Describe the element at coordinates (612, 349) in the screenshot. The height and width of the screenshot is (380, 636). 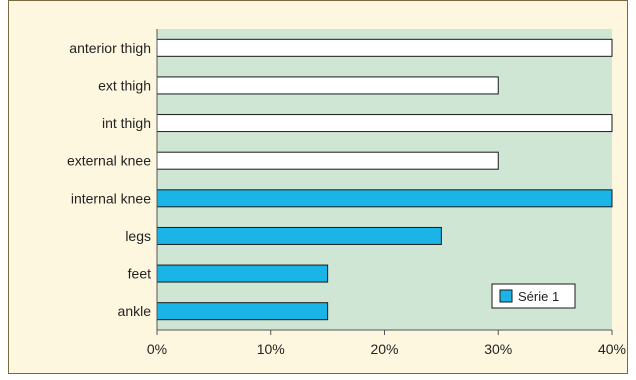
I see `x-tick-label: 40%` at that location.